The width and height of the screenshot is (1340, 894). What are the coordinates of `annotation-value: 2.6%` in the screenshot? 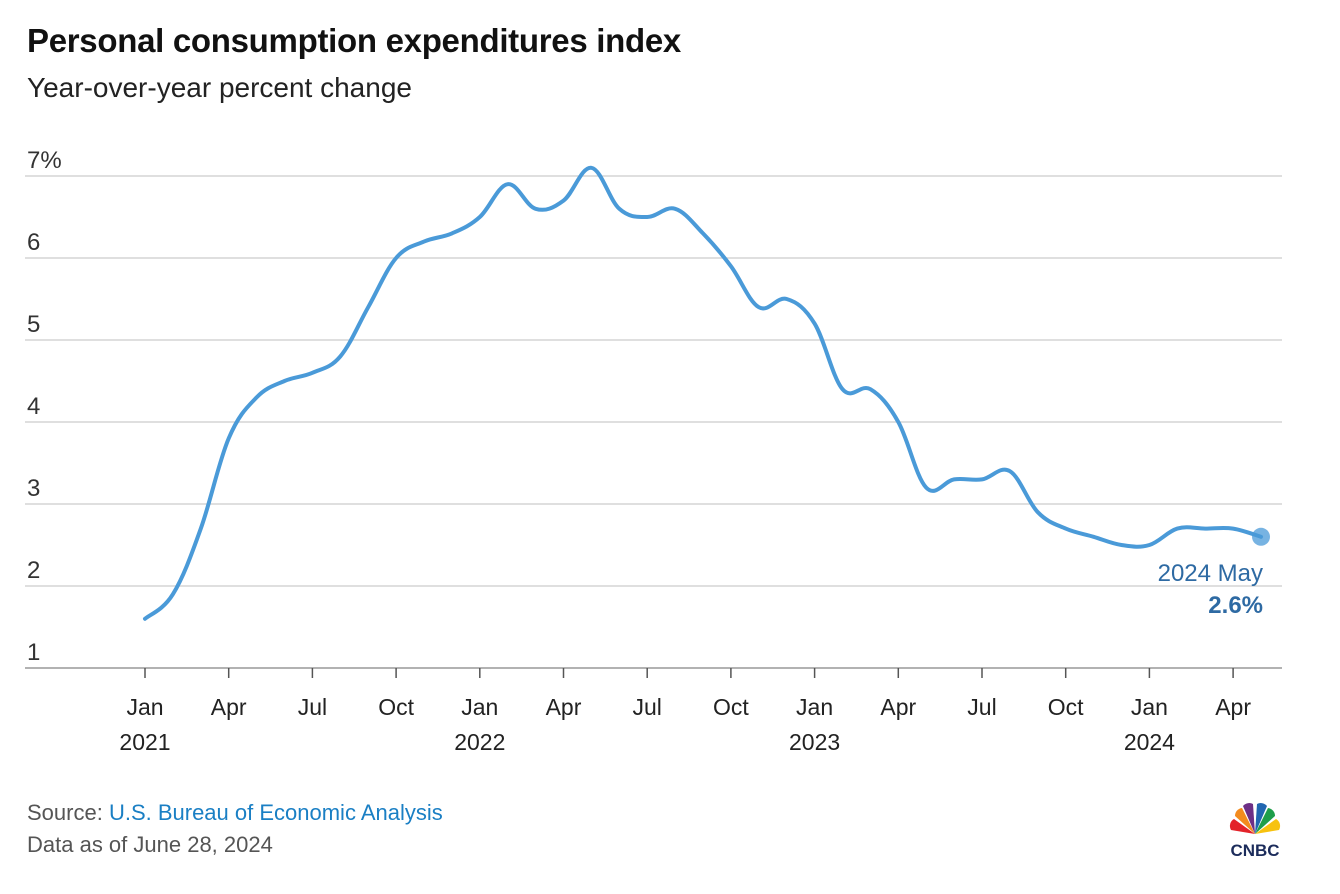 It's located at (1235, 605).